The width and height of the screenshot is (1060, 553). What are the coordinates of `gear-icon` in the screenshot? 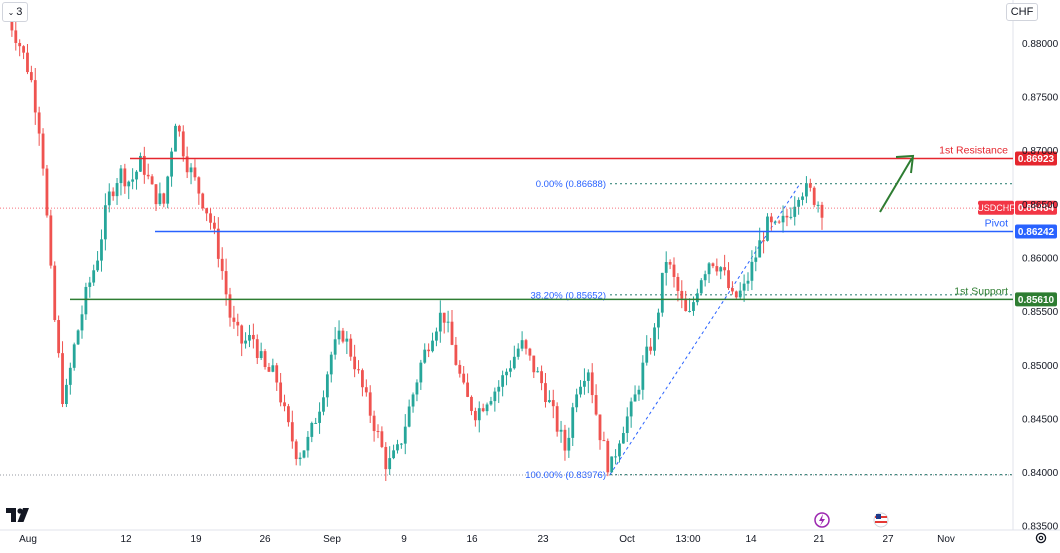 It's located at (1041, 538).